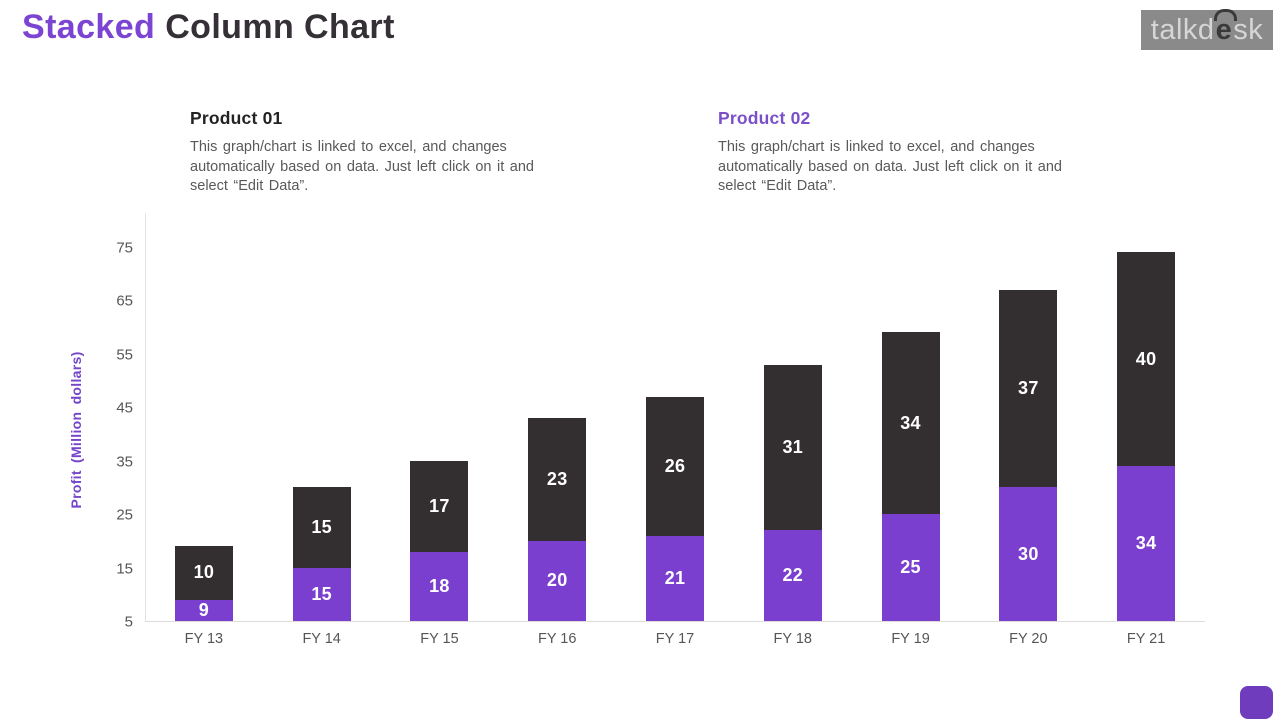 The width and height of the screenshot is (1280, 720). Describe the element at coordinates (792, 639) in the screenshot. I see `x-category-label: FY 18` at that location.